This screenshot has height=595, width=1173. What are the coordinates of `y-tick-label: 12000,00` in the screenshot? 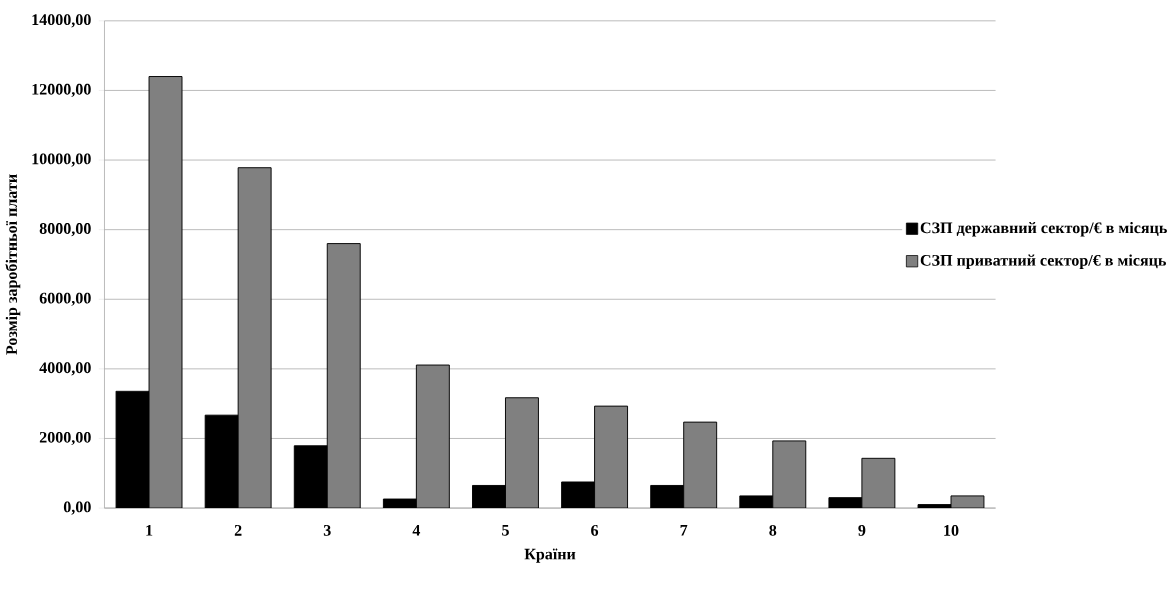 It's located at (61, 90).